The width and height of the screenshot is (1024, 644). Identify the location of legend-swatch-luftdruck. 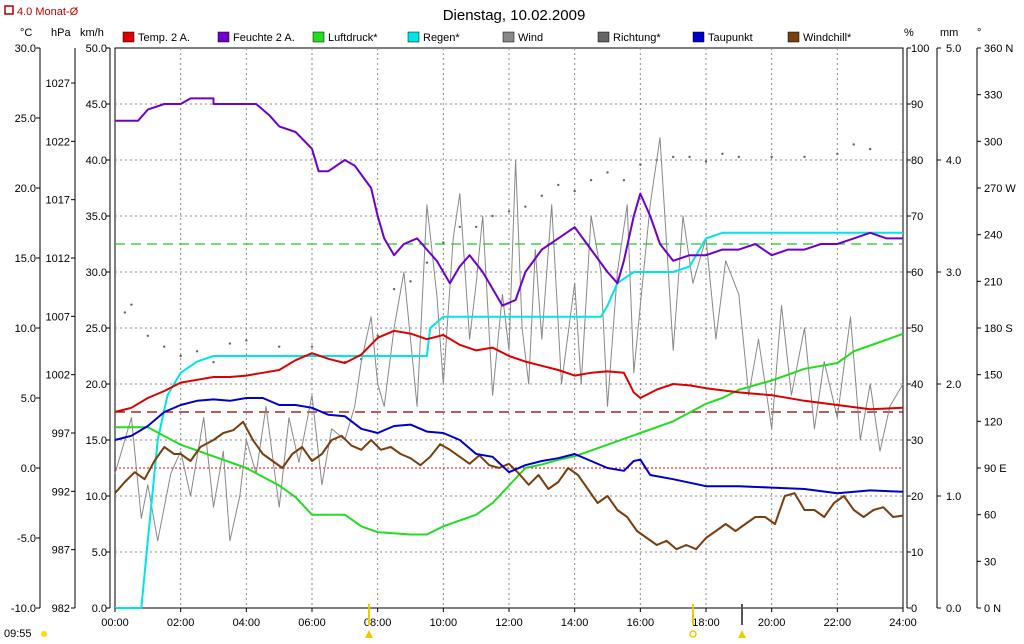
(318, 37).